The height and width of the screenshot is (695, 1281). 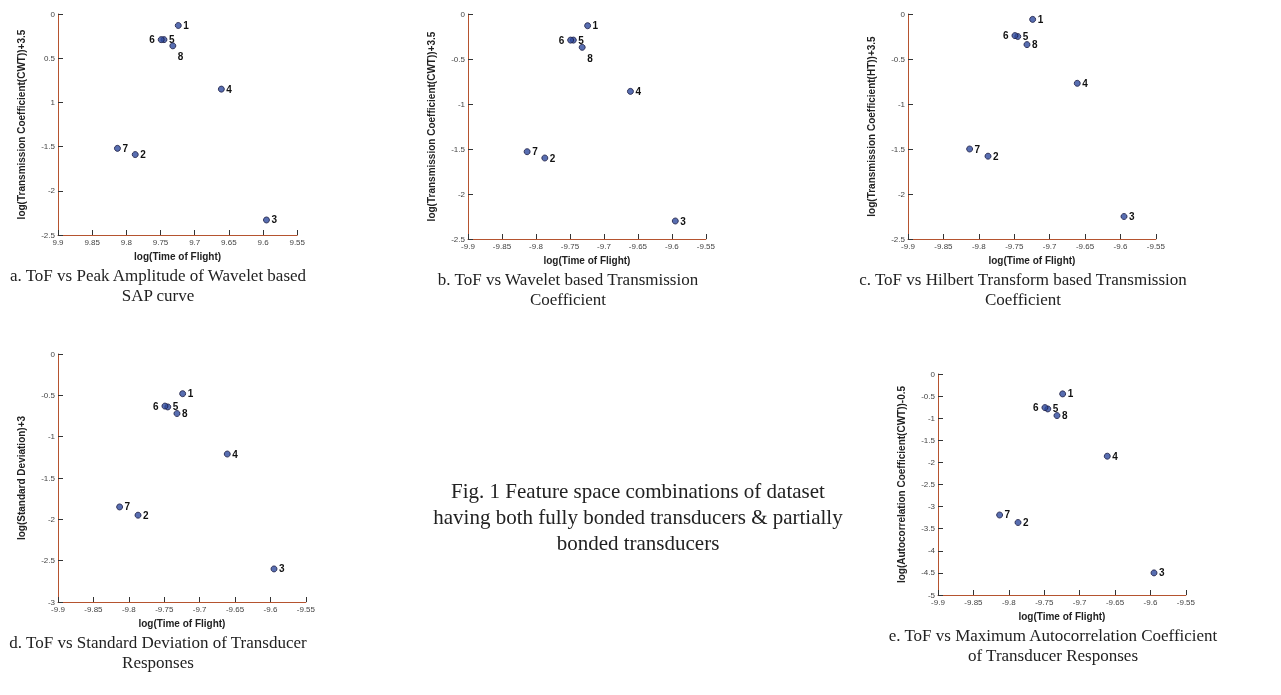 What do you see at coordinates (901, 484) in the screenshot?
I see `y-axis-title: log(Autocorrelation Coefficient(CWT))-0.5` at bounding box center [901, 484].